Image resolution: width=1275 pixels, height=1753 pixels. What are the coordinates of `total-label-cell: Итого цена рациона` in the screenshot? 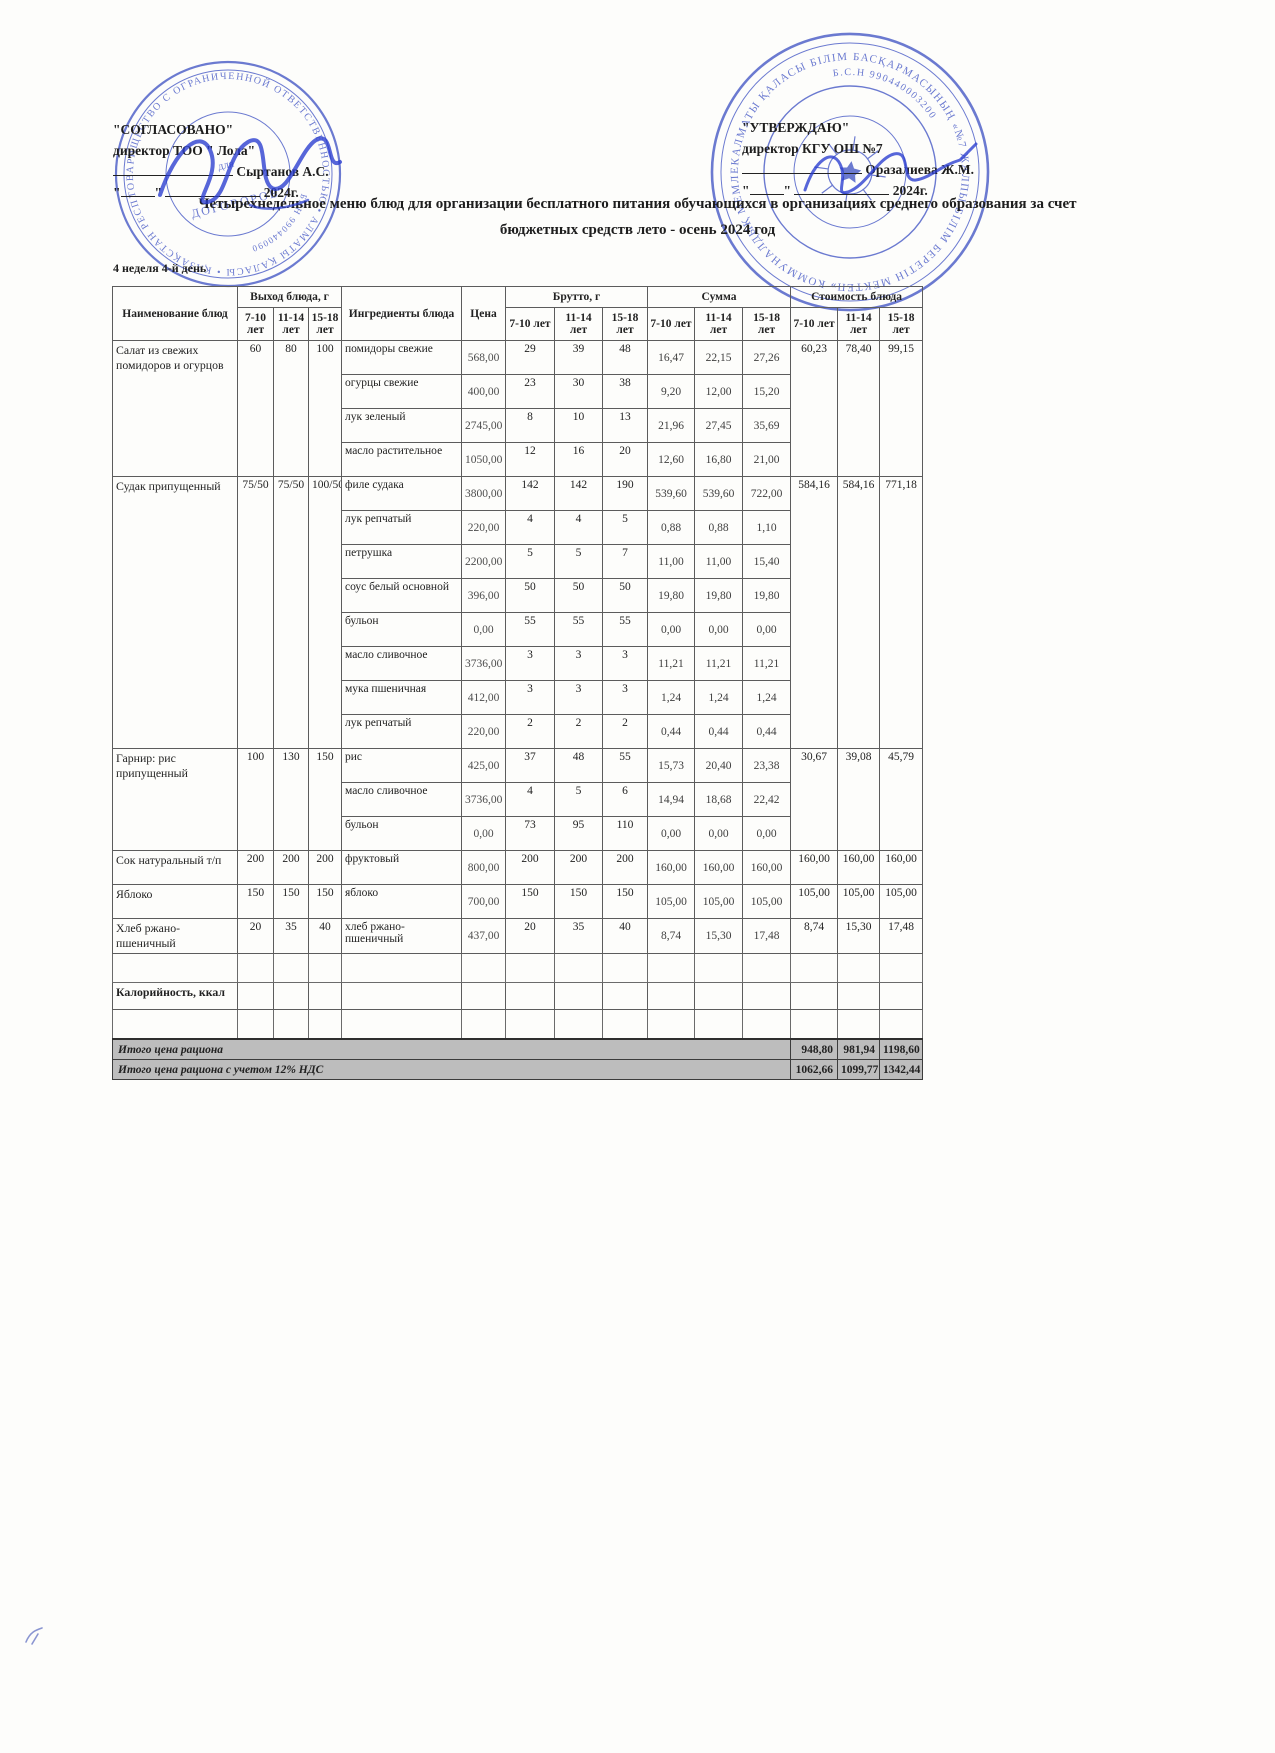 It's located at (451, 1049).